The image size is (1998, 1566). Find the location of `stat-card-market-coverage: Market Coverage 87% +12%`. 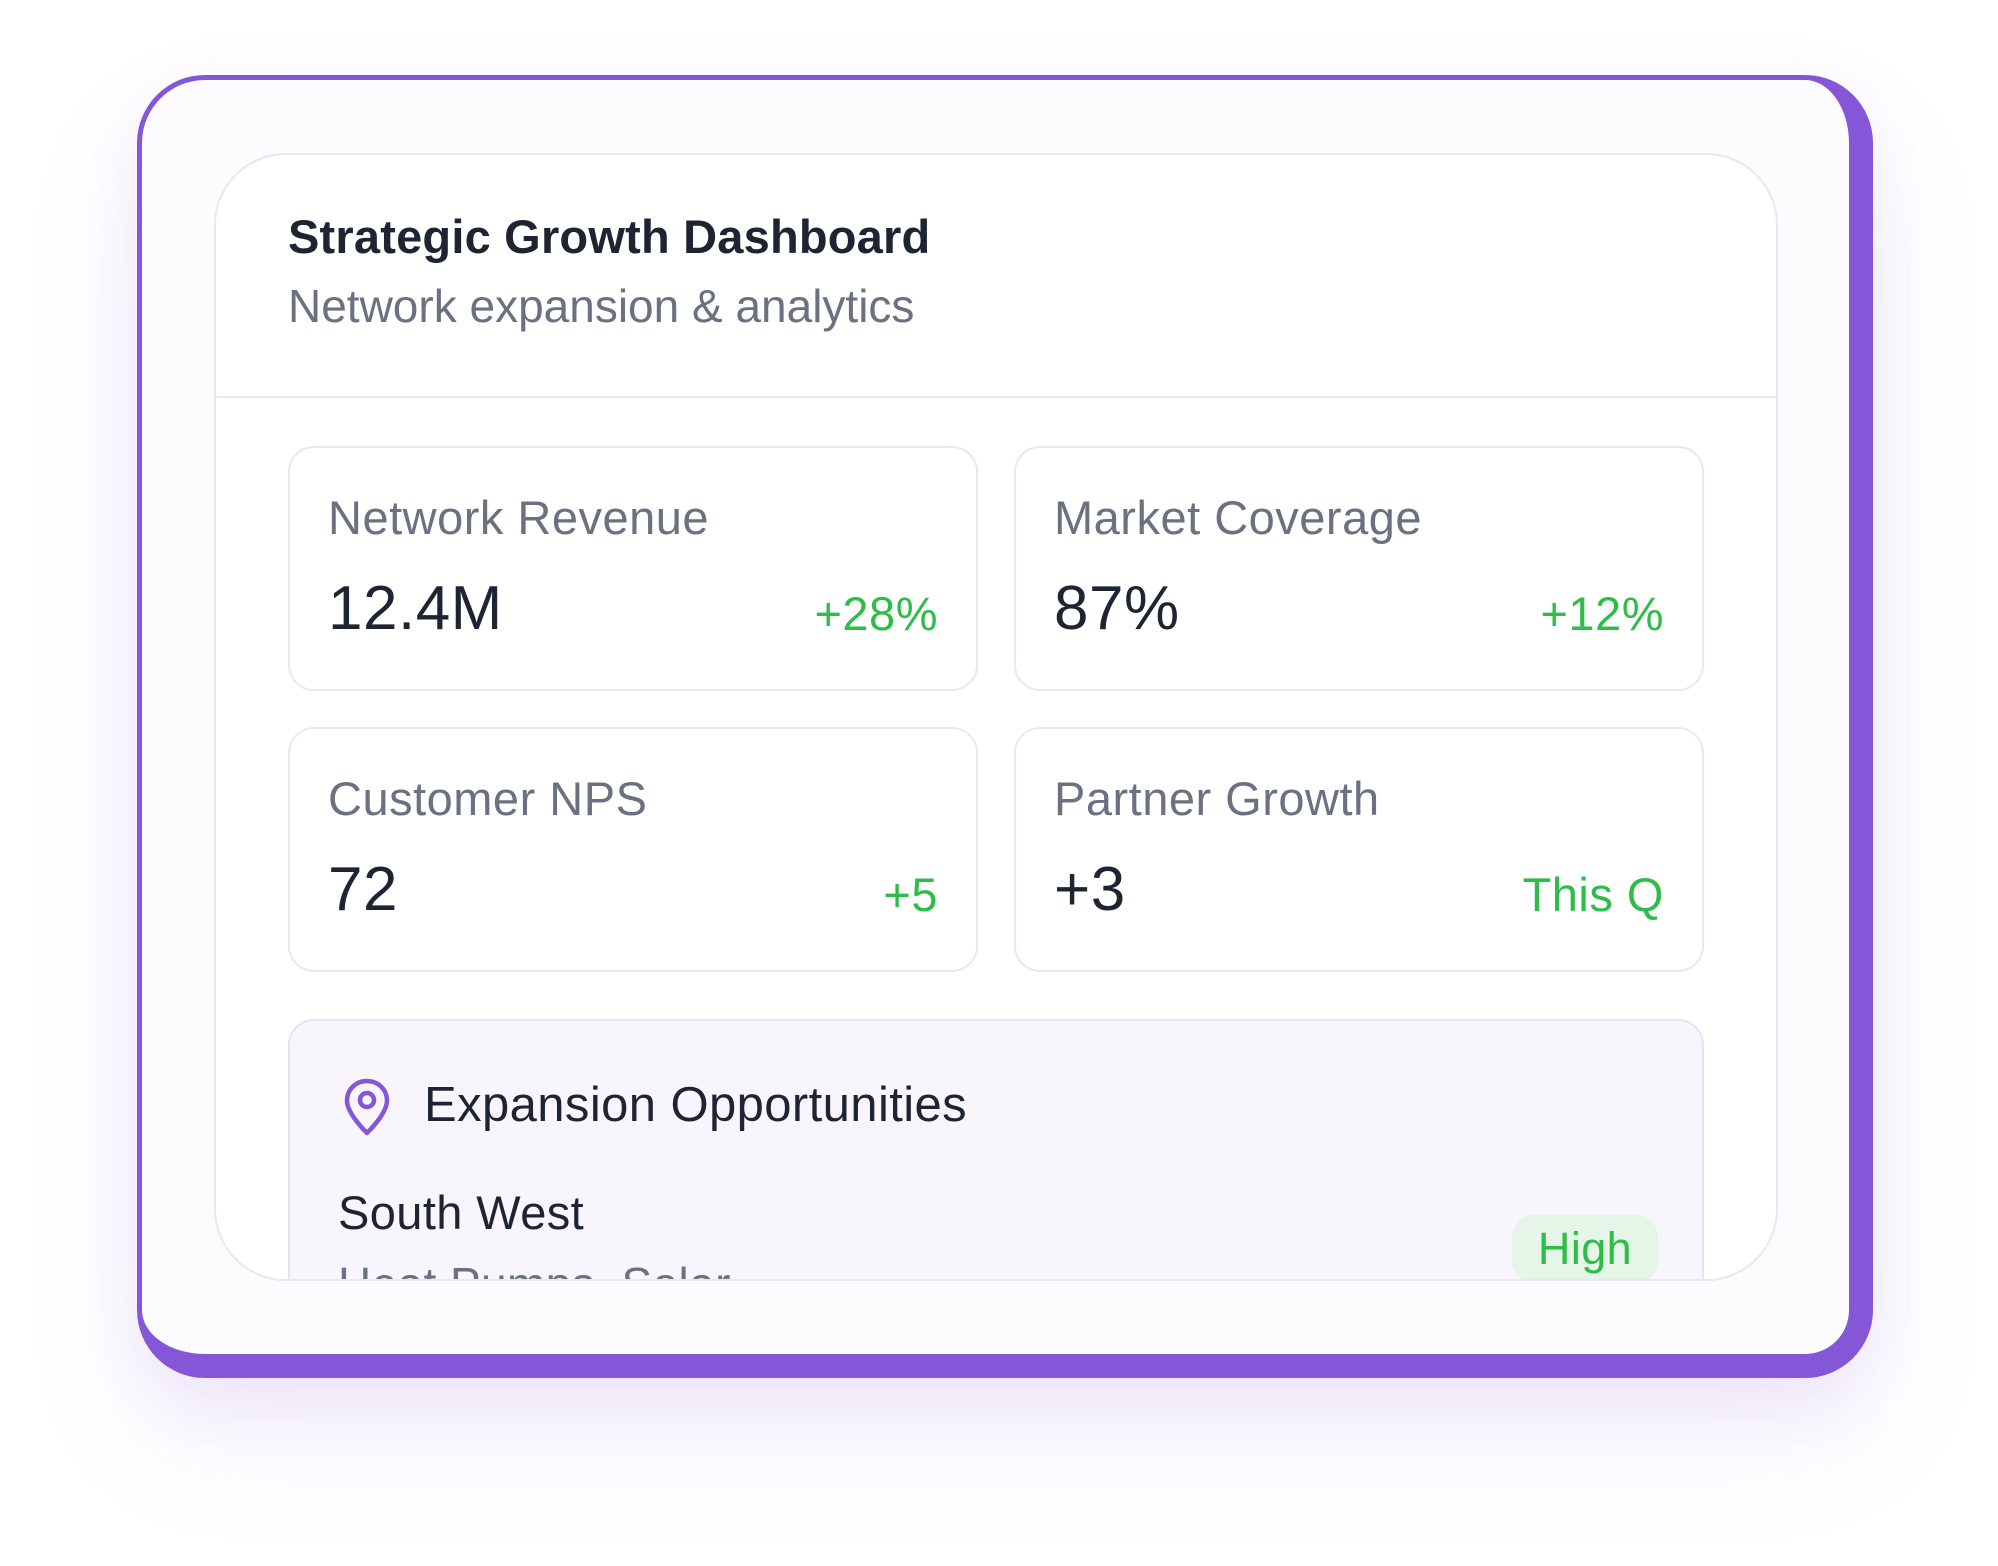

stat-card-market-coverage: Market Coverage 87% +12% is located at coordinates (1359, 568).